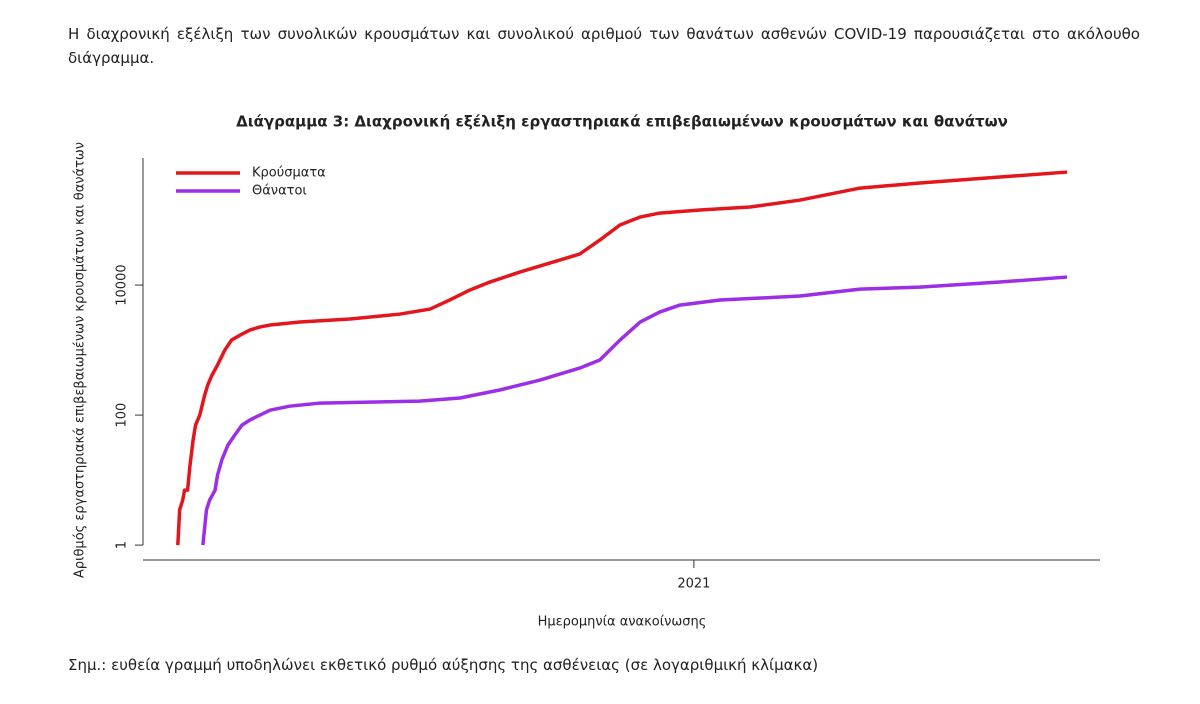 Image resolution: width=1200 pixels, height=704 pixels. I want to click on legend-label: Θάνατοι, so click(279, 191).